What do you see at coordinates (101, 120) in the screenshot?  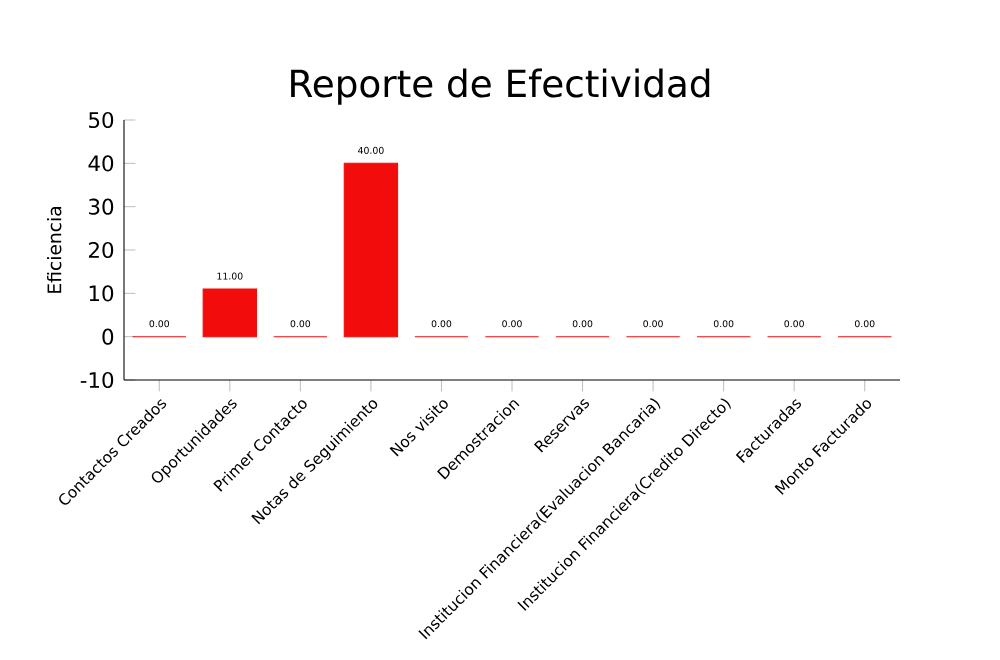 I see `y-tick-label: 50` at bounding box center [101, 120].